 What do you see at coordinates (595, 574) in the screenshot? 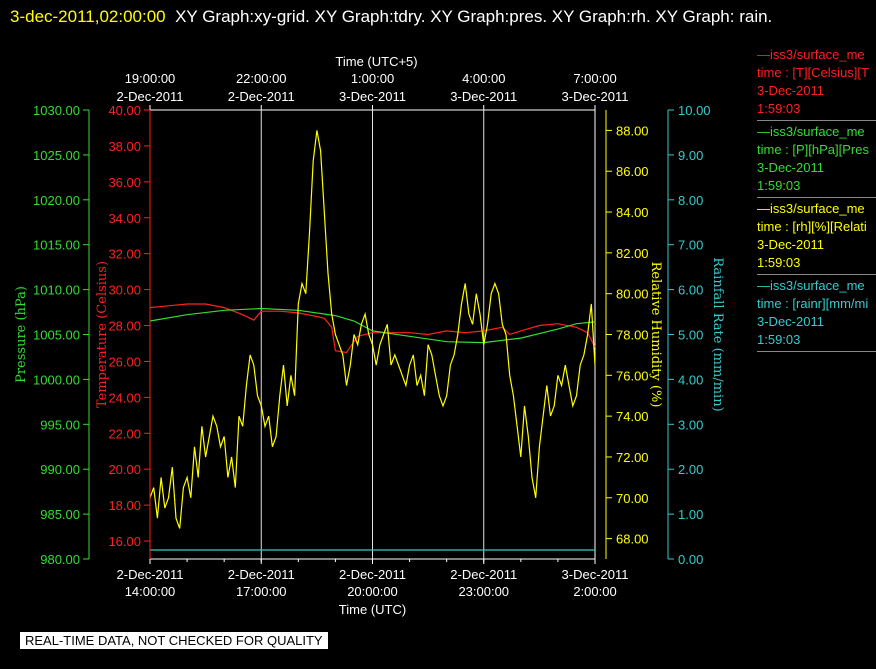
I see `x-tick-date: 3-Dec-2011` at bounding box center [595, 574].